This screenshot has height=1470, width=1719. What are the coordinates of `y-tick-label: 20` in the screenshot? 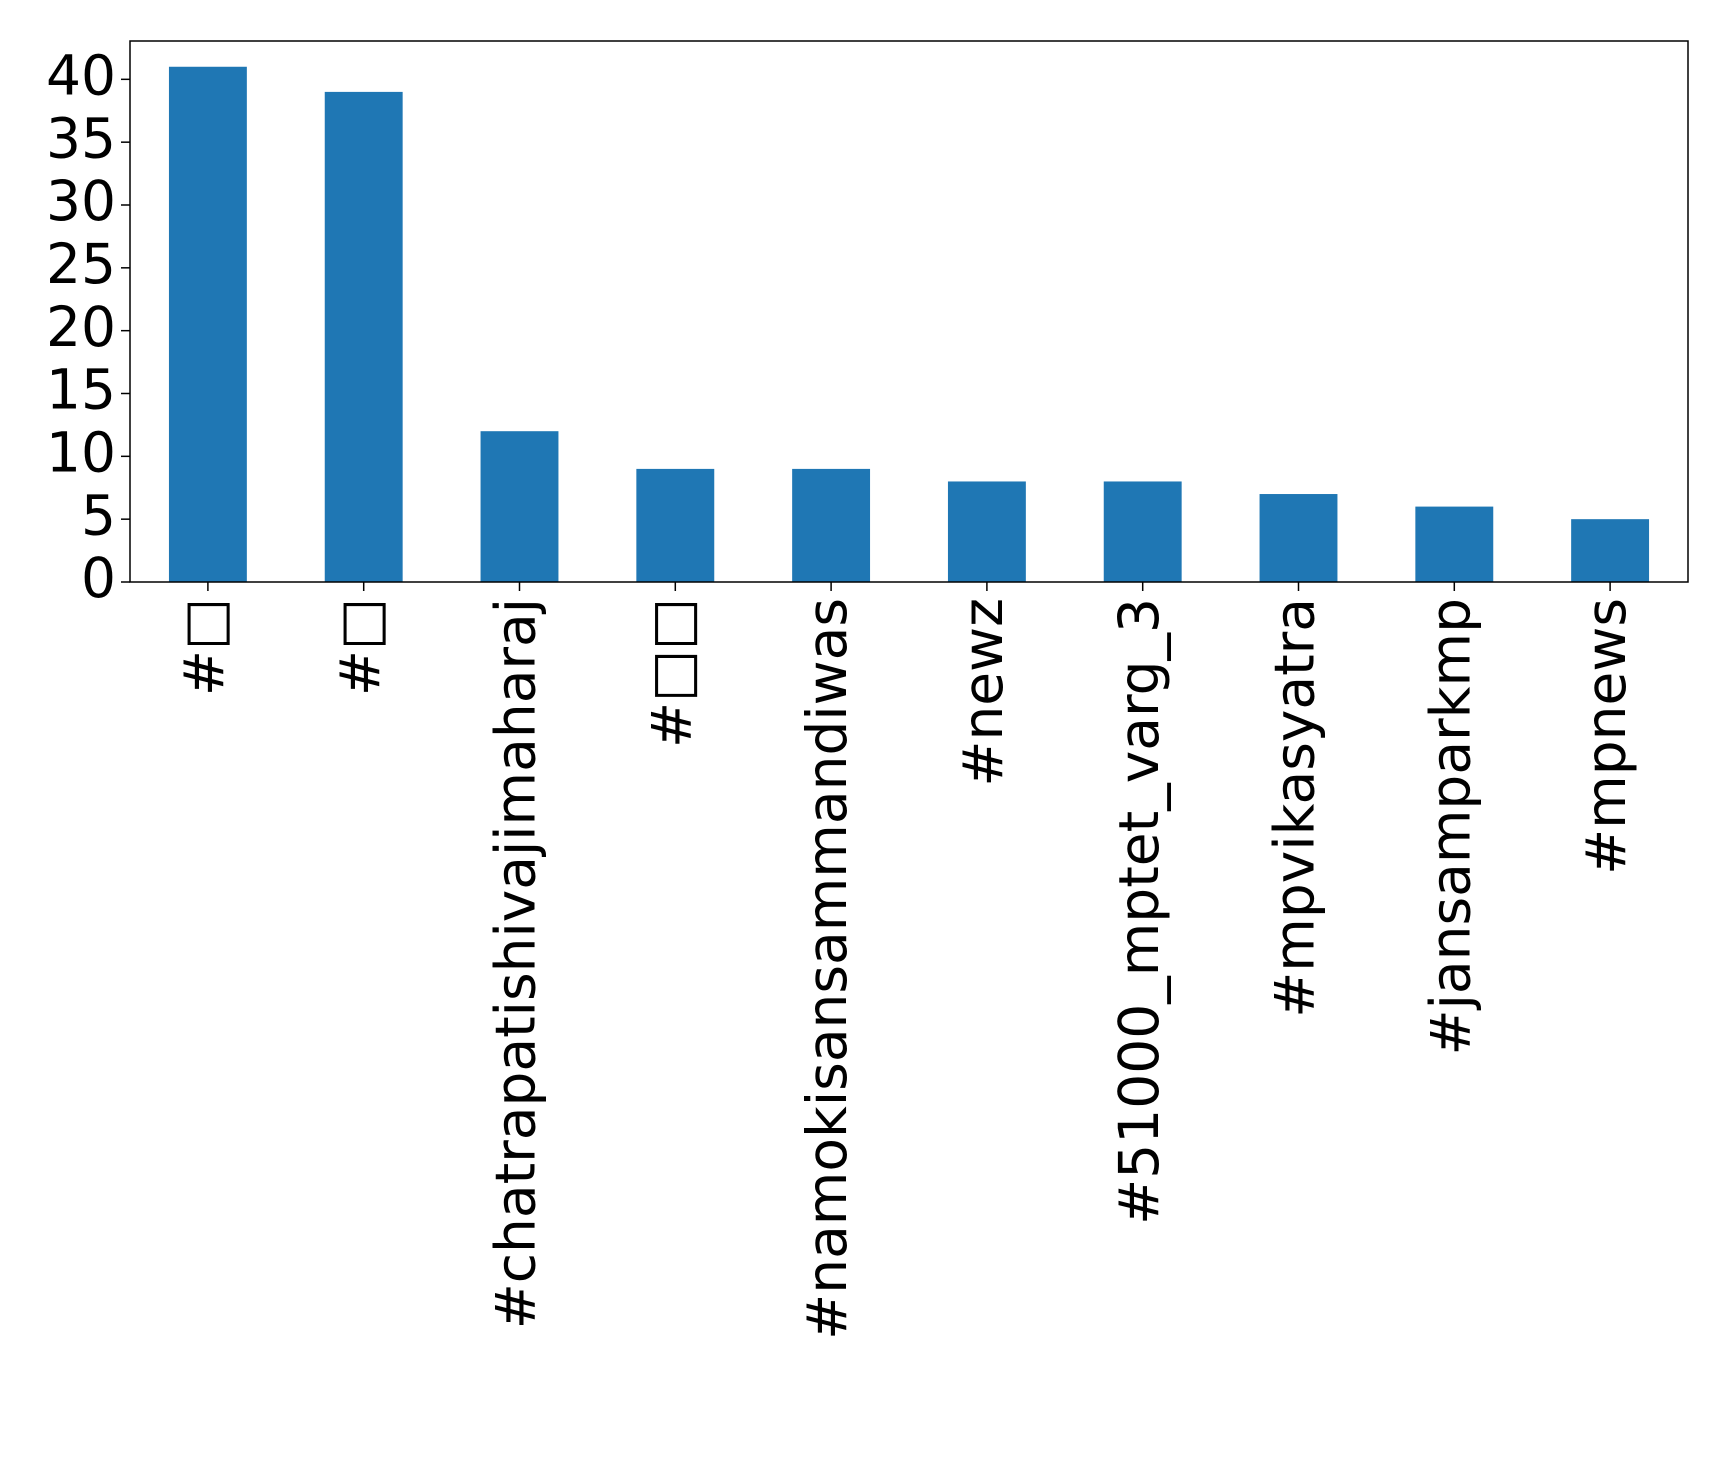 It's located at (81, 327).